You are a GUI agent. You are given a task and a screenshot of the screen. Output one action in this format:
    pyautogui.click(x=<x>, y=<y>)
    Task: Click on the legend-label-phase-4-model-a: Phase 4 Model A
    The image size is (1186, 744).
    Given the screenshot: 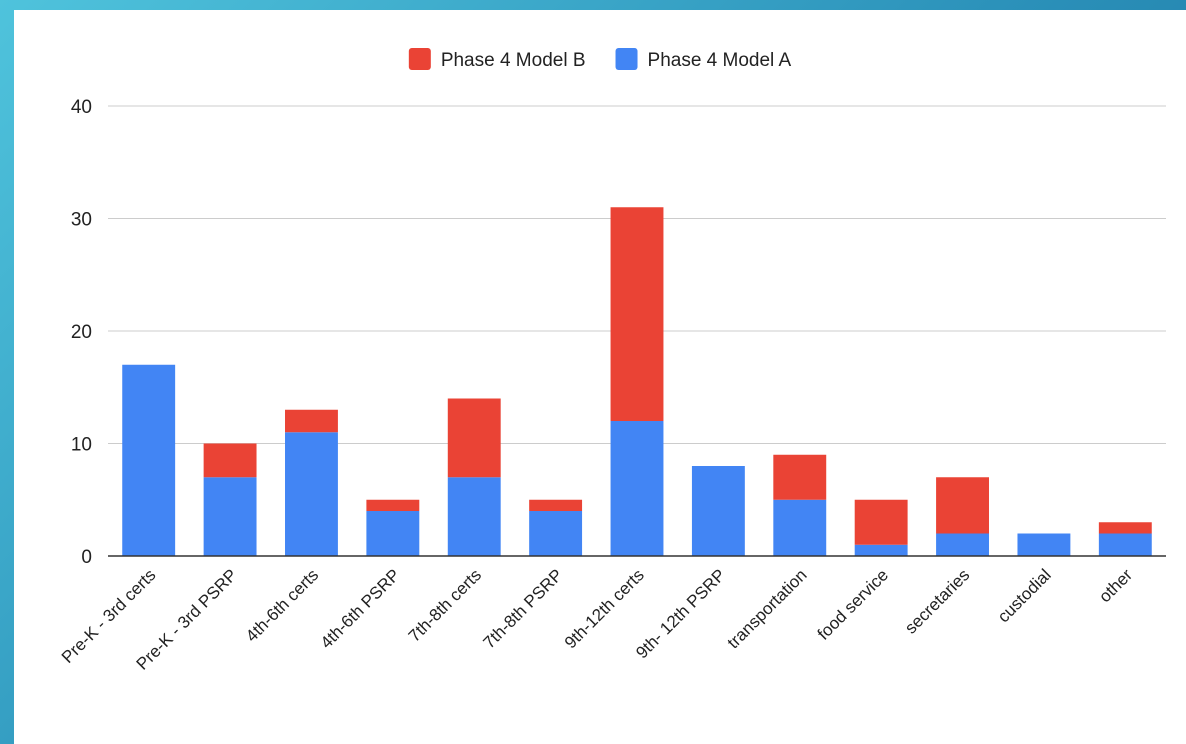 What is the action you would take?
    pyautogui.click(x=720, y=60)
    